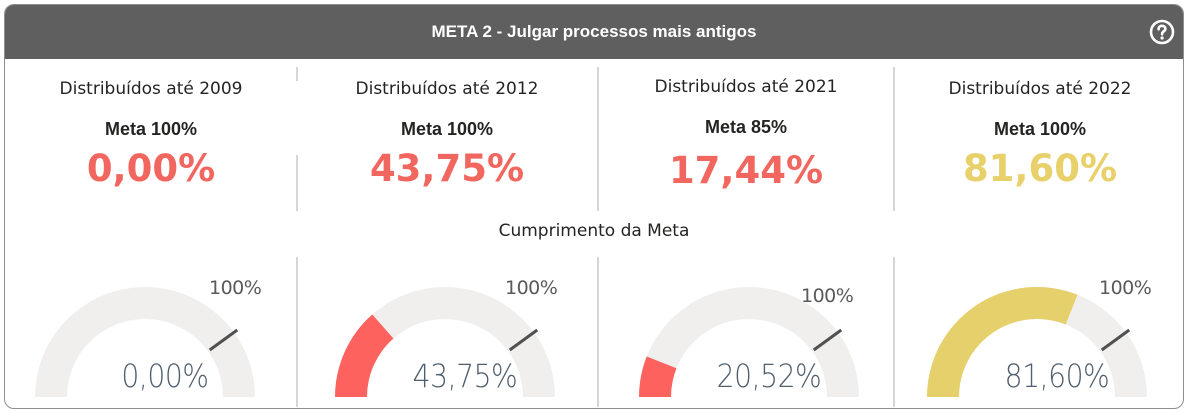 The image size is (1190, 413). What do you see at coordinates (769, 376) in the screenshot?
I see `gauge-value: 20,52%` at bounding box center [769, 376].